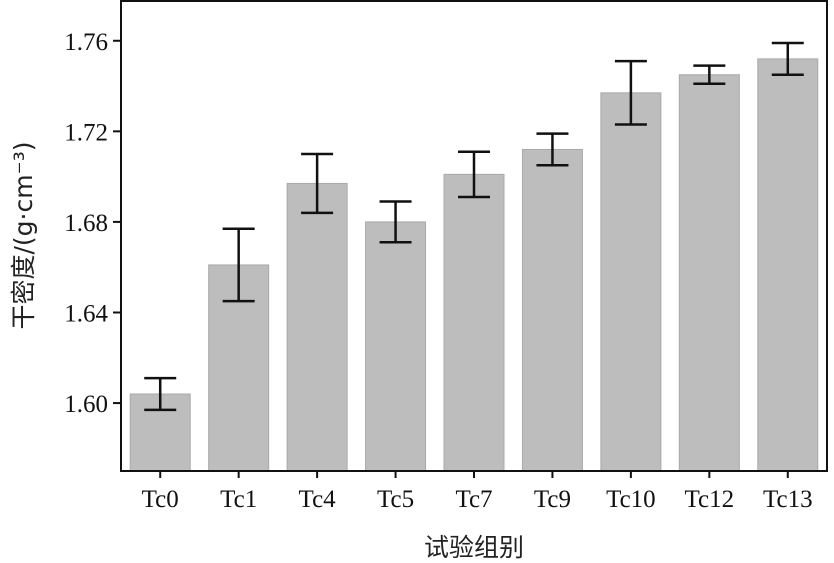  I want to click on x-tick-label: Tc4, so click(318, 499).